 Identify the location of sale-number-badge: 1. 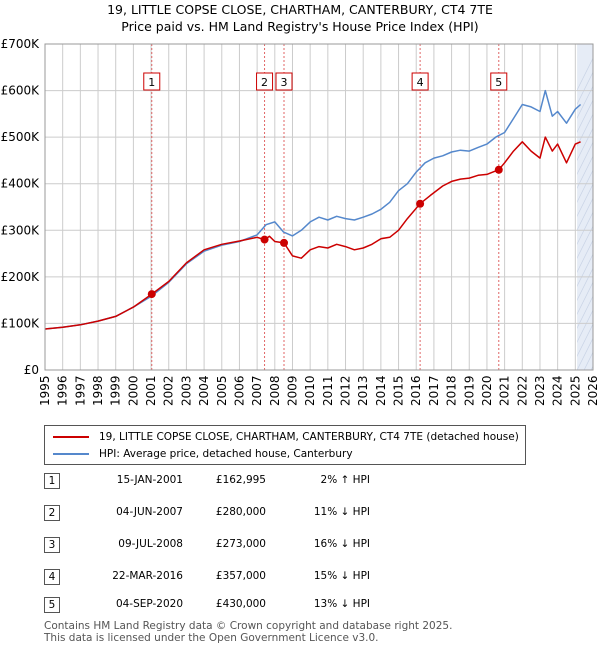
(52, 481).